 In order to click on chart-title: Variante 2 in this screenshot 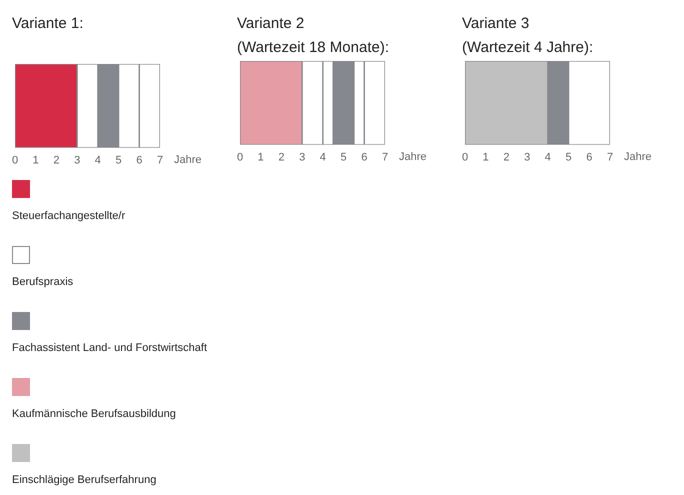, I will do `click(270, 23)`.